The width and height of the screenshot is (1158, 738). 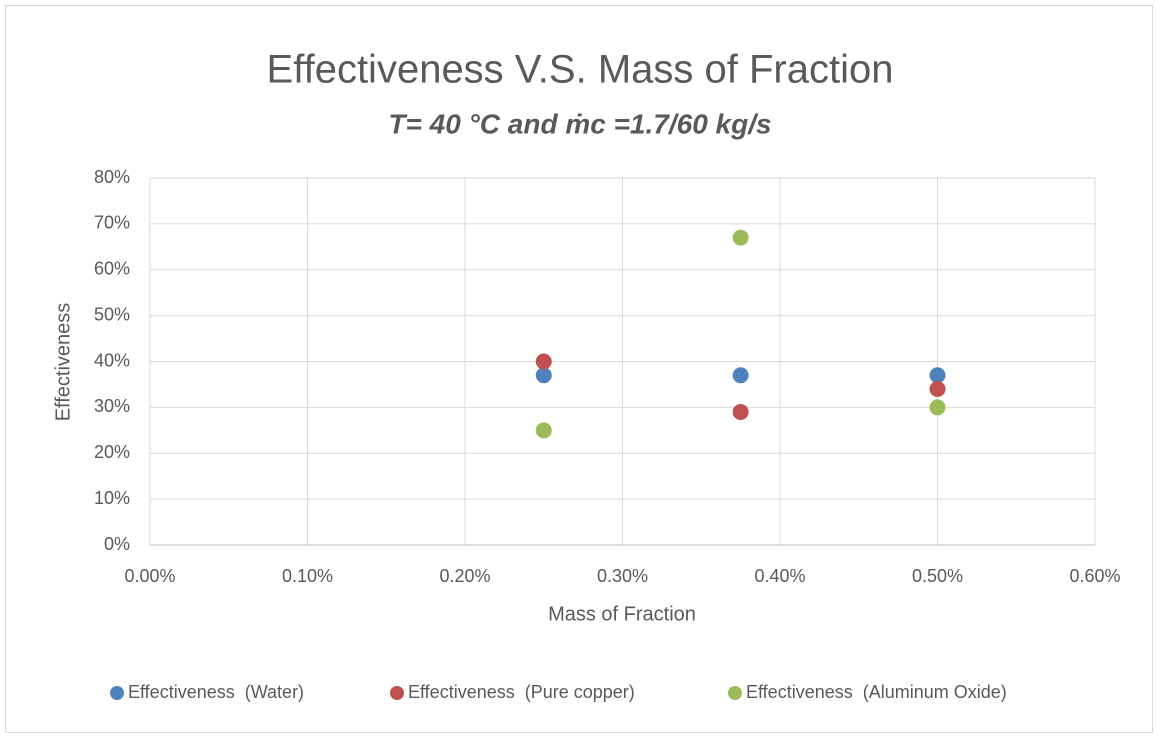 What do you see at coordinates (580, 70) in the screenshot?
I see `chart-title: Effectiveness V.S. Mass of Fraction` at bounding box center [580, 70].